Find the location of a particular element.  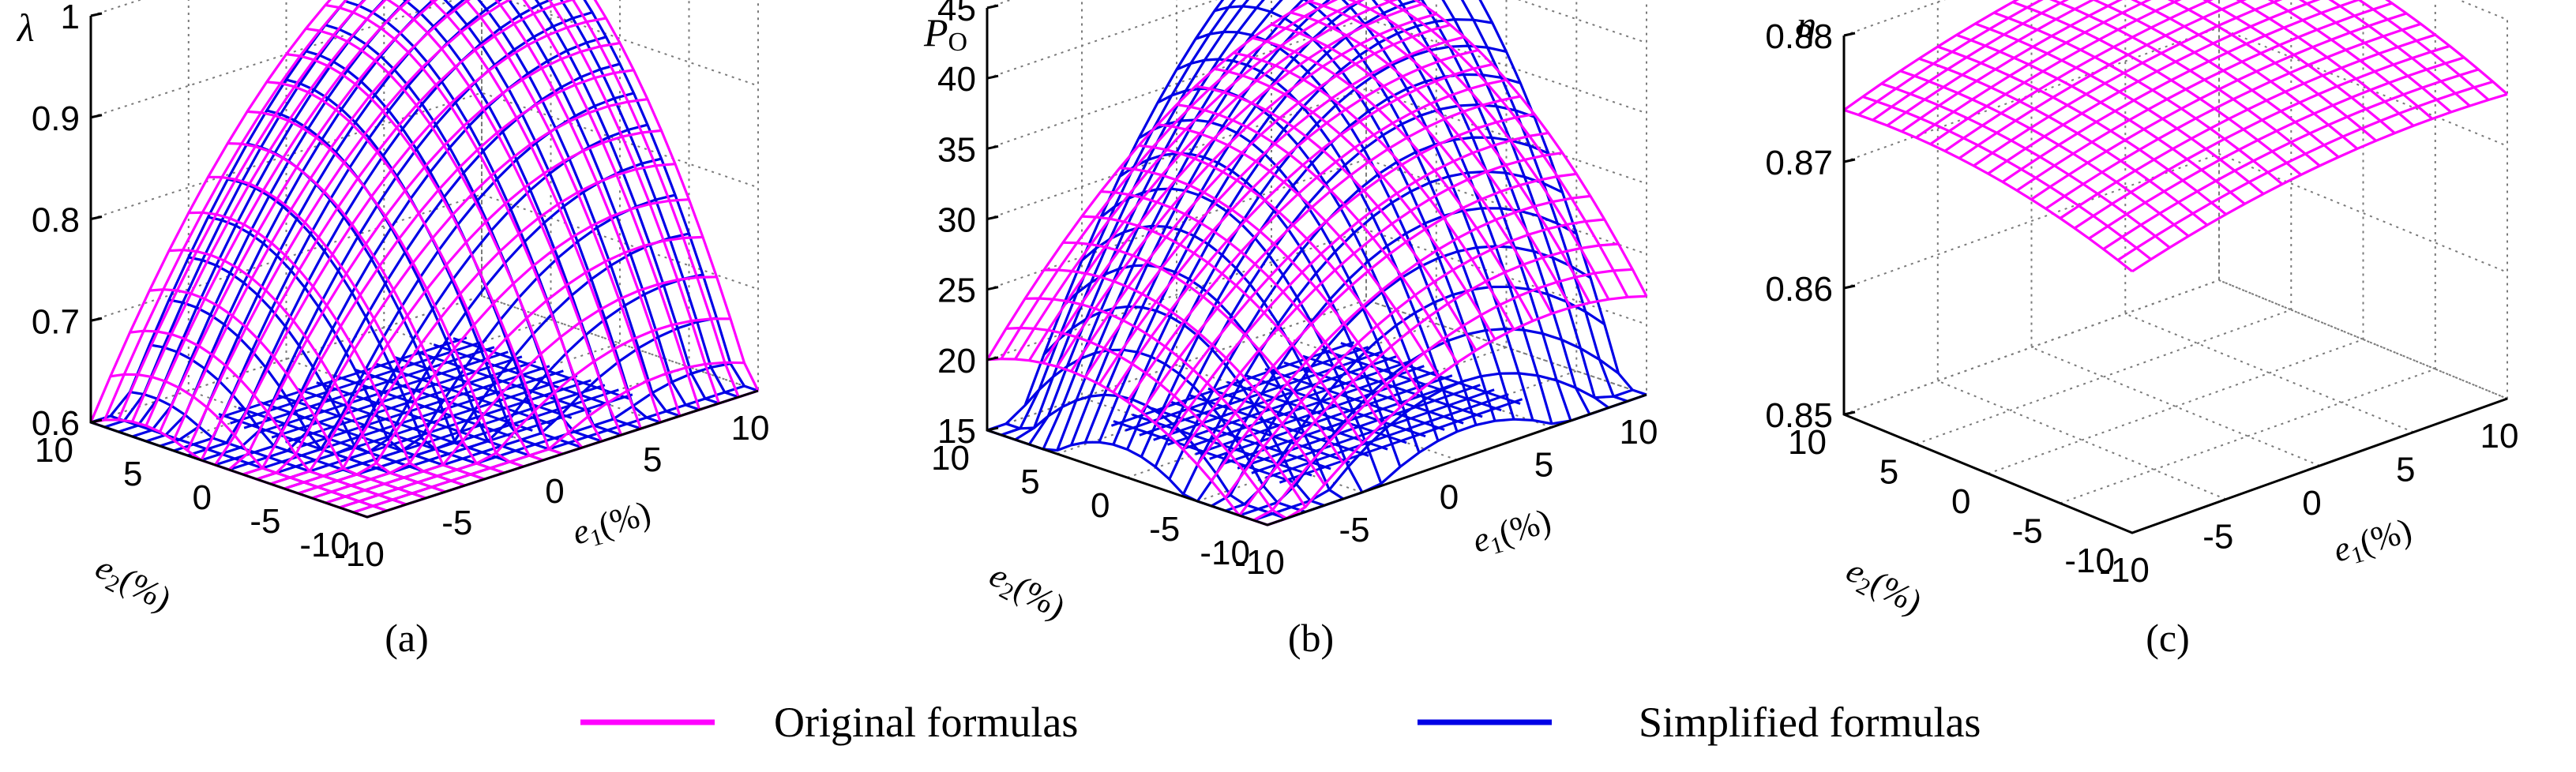

z-tick-label: 30 is located at coordinates (956, 220).